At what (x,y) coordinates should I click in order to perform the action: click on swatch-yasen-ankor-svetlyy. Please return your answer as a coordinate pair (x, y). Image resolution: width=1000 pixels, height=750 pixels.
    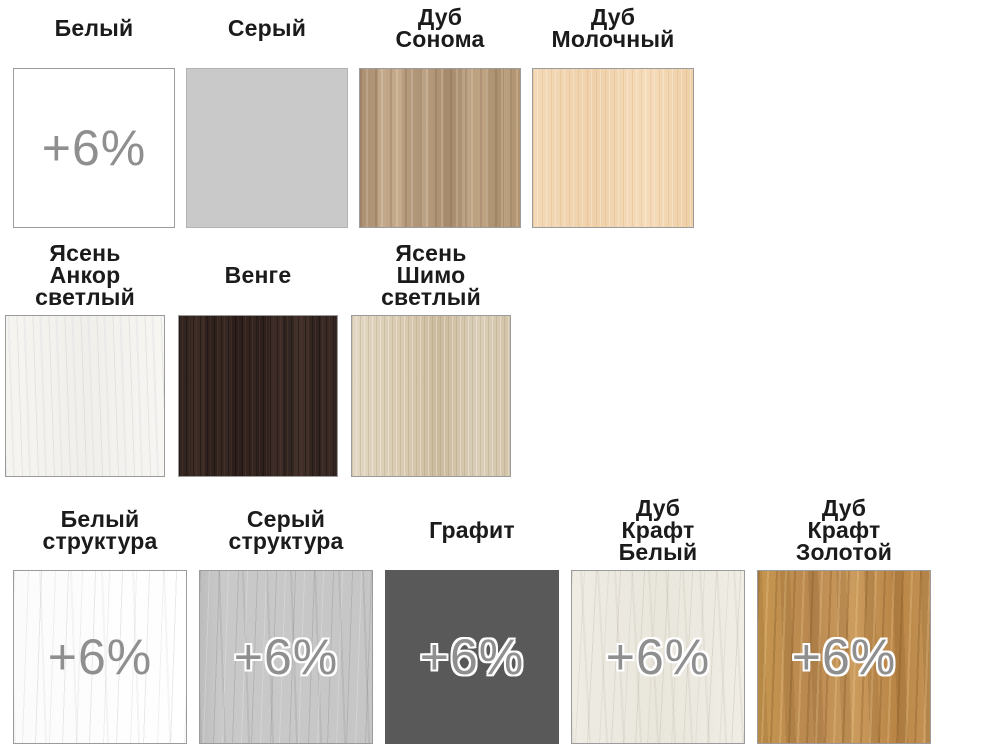
    Looking at the image, I should click on (85, 396).